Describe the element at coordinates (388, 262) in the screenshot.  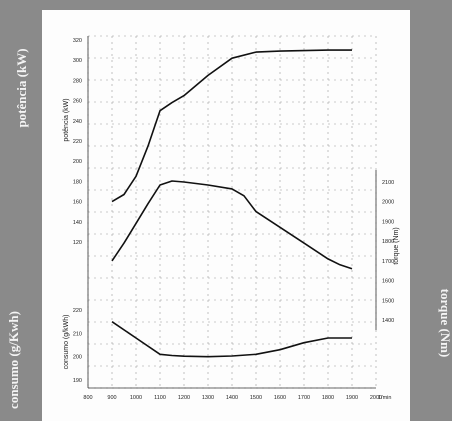
I see `torque-tick-label: 1700` at that location.